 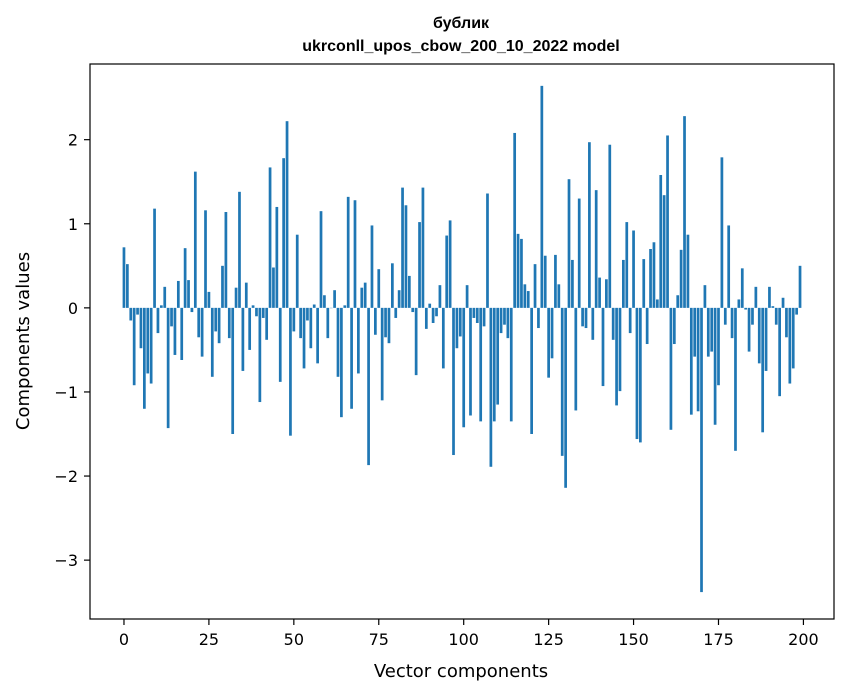 What do you see at coordinates (633, 639) in the screenshot?
I see `x-tick-label: 150` at bounding box center [633, 639].